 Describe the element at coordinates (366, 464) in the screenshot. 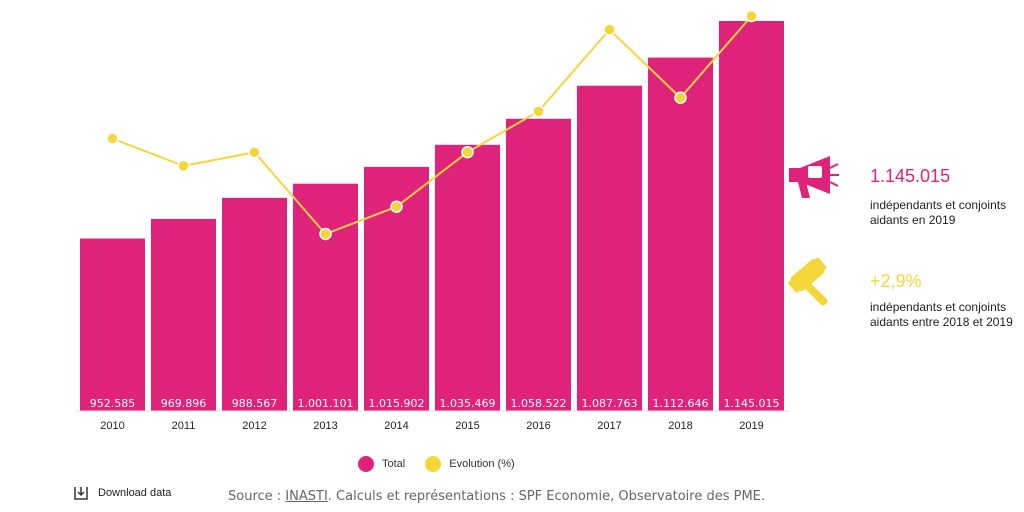

I see `legend-swatch-total` at that location.